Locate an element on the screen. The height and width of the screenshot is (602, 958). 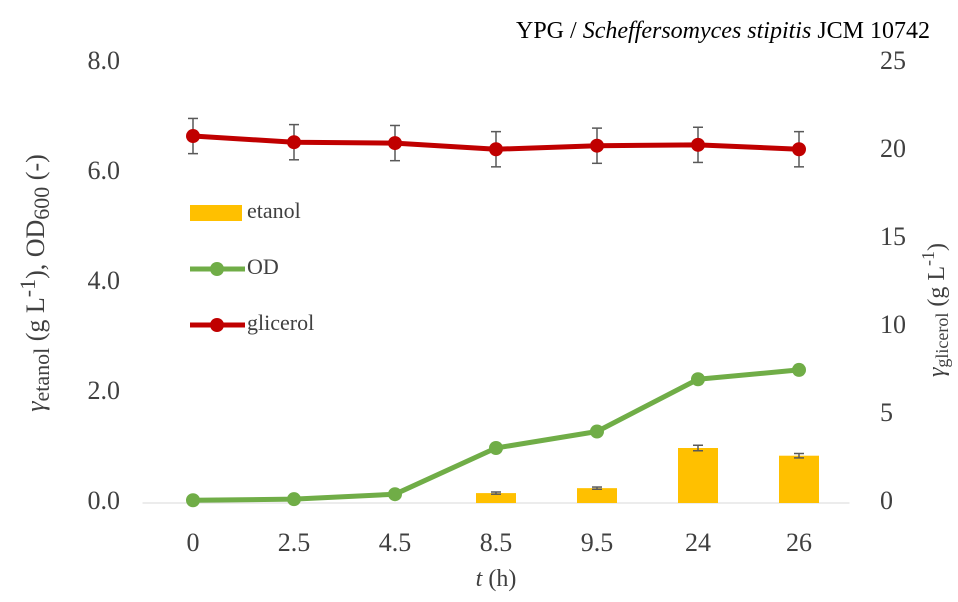
y2-label-part: -1 is located at coordinates (928, 258).